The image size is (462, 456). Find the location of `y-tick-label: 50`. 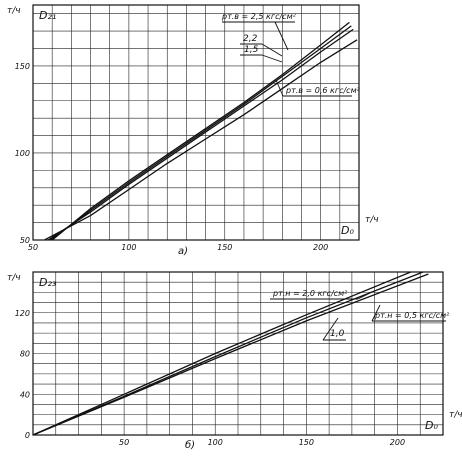

y-tick-label: 50 is located at coordinates (25, 240).